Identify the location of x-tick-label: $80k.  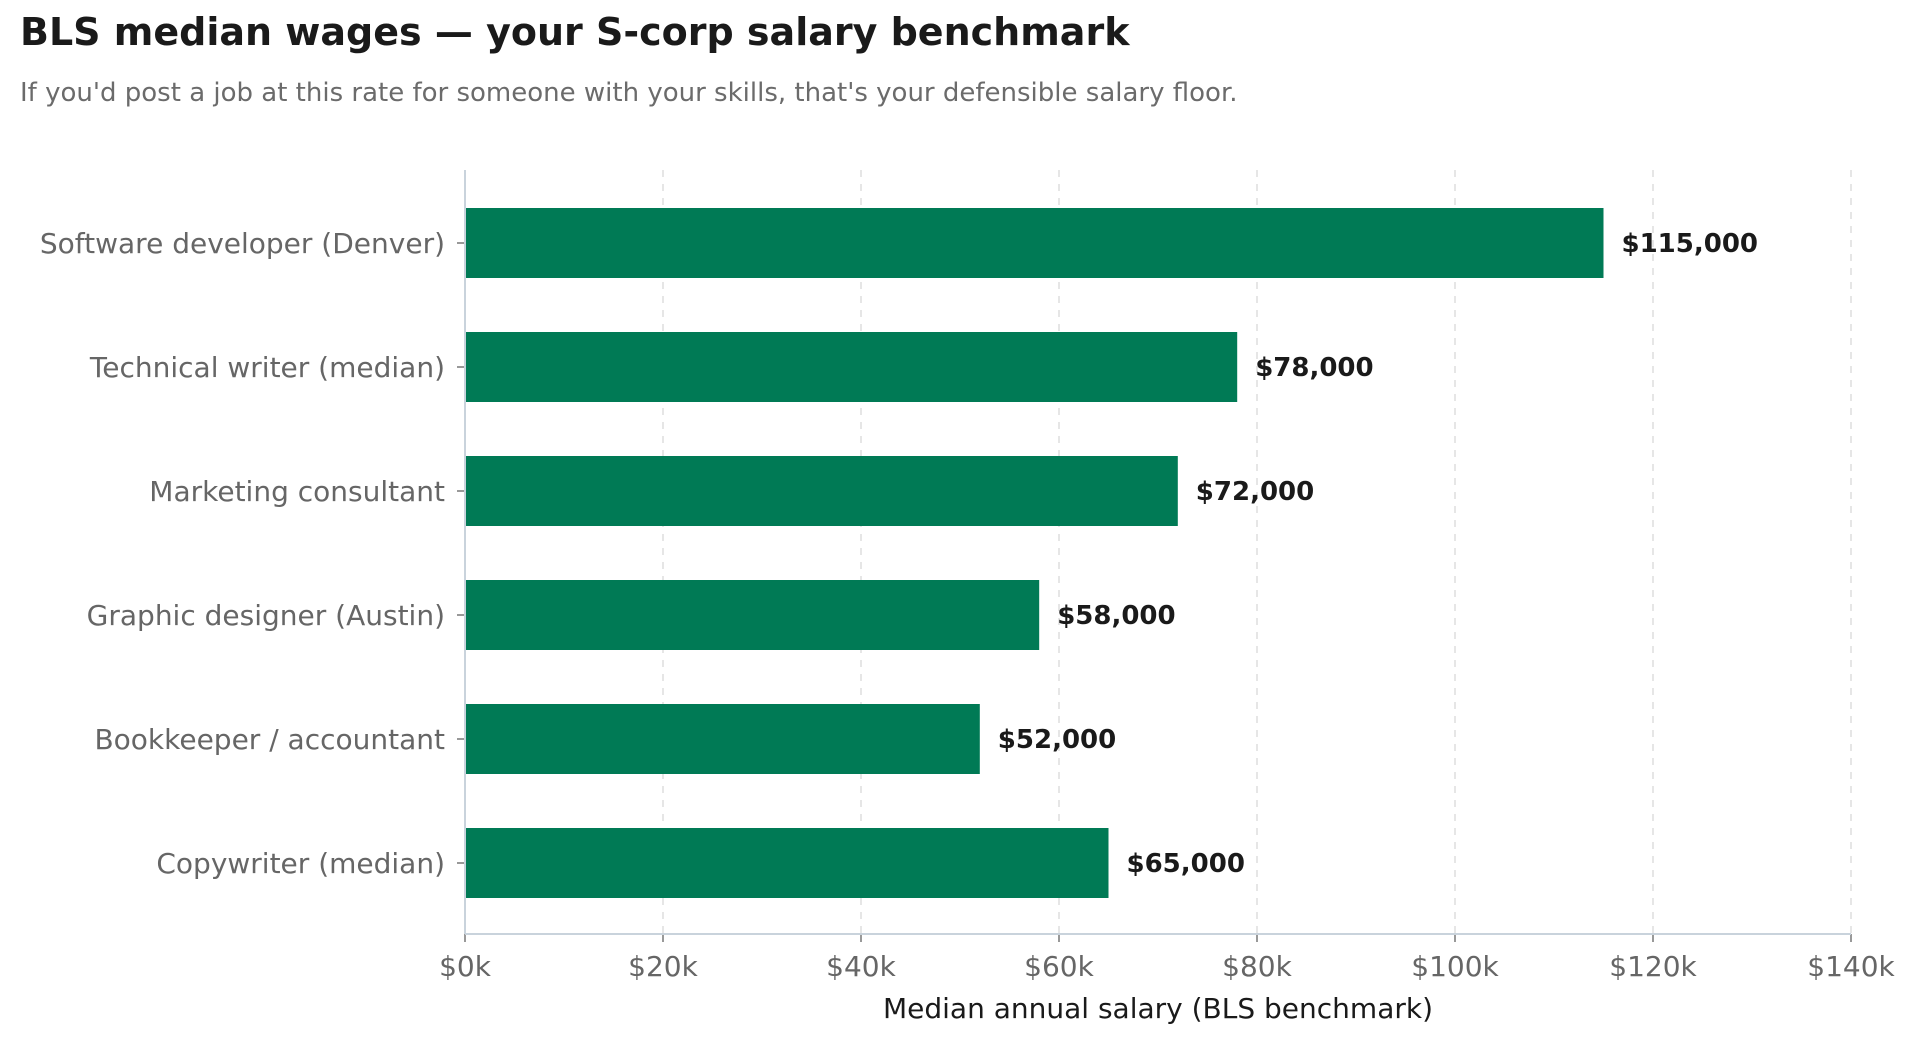
(1257, 966).